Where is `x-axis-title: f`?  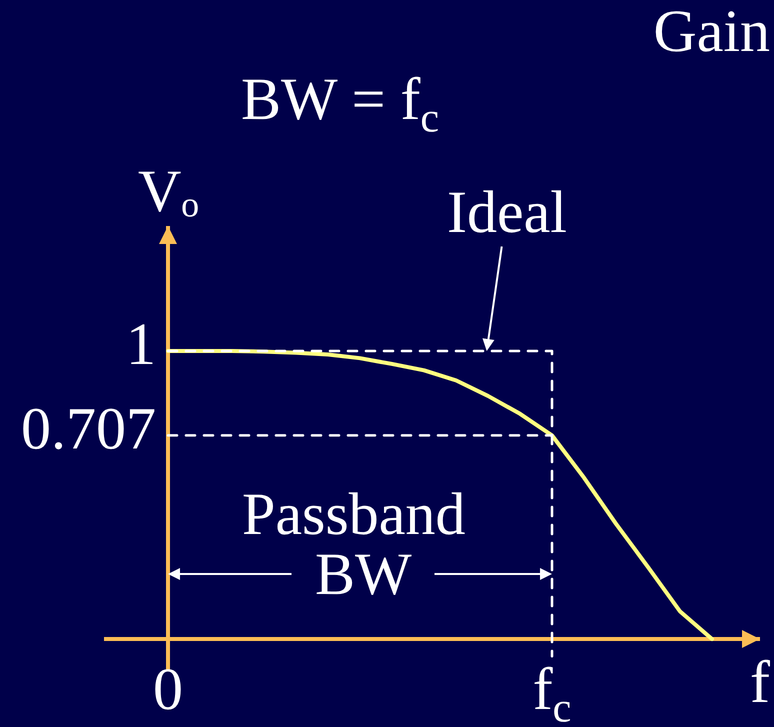 x-axis-title: f is located at coordinates (760, 682).